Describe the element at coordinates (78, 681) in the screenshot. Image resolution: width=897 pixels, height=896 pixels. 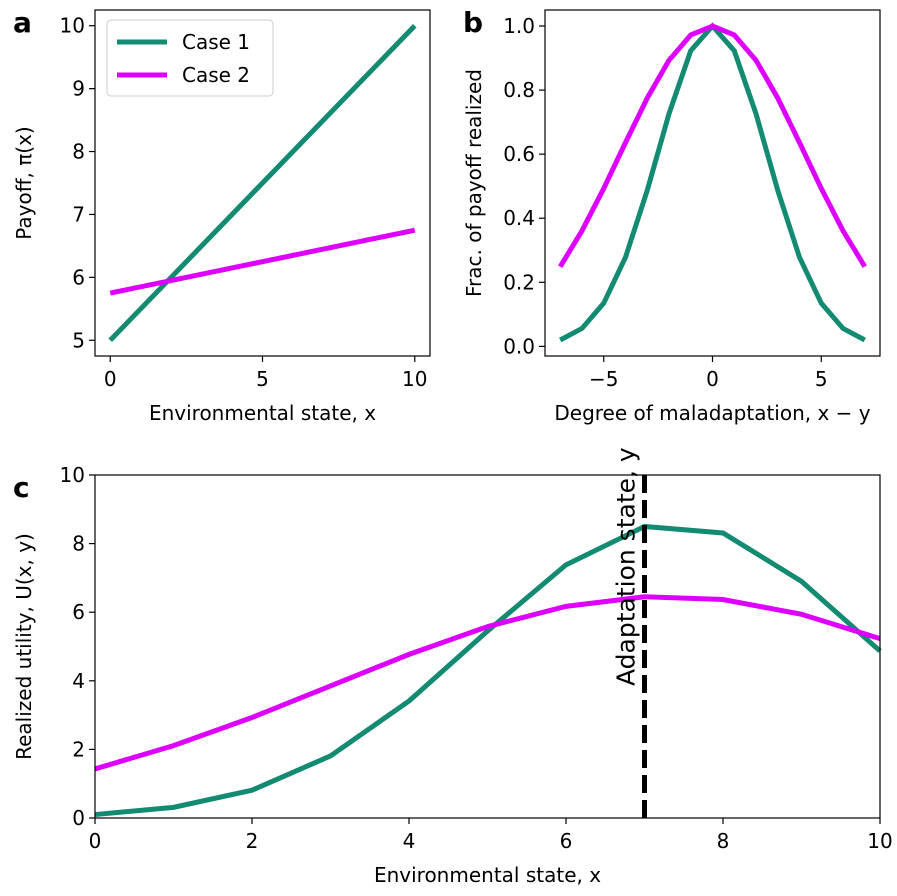
I see `y-tick-label: 4` at that location.